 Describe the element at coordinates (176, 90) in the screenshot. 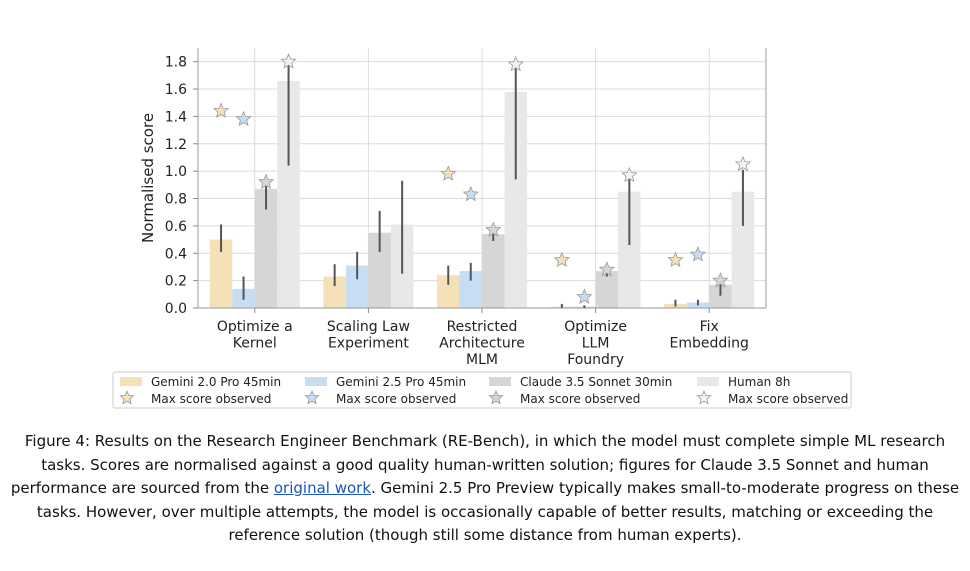

I see `y-tick-label: 1.6` at that location.